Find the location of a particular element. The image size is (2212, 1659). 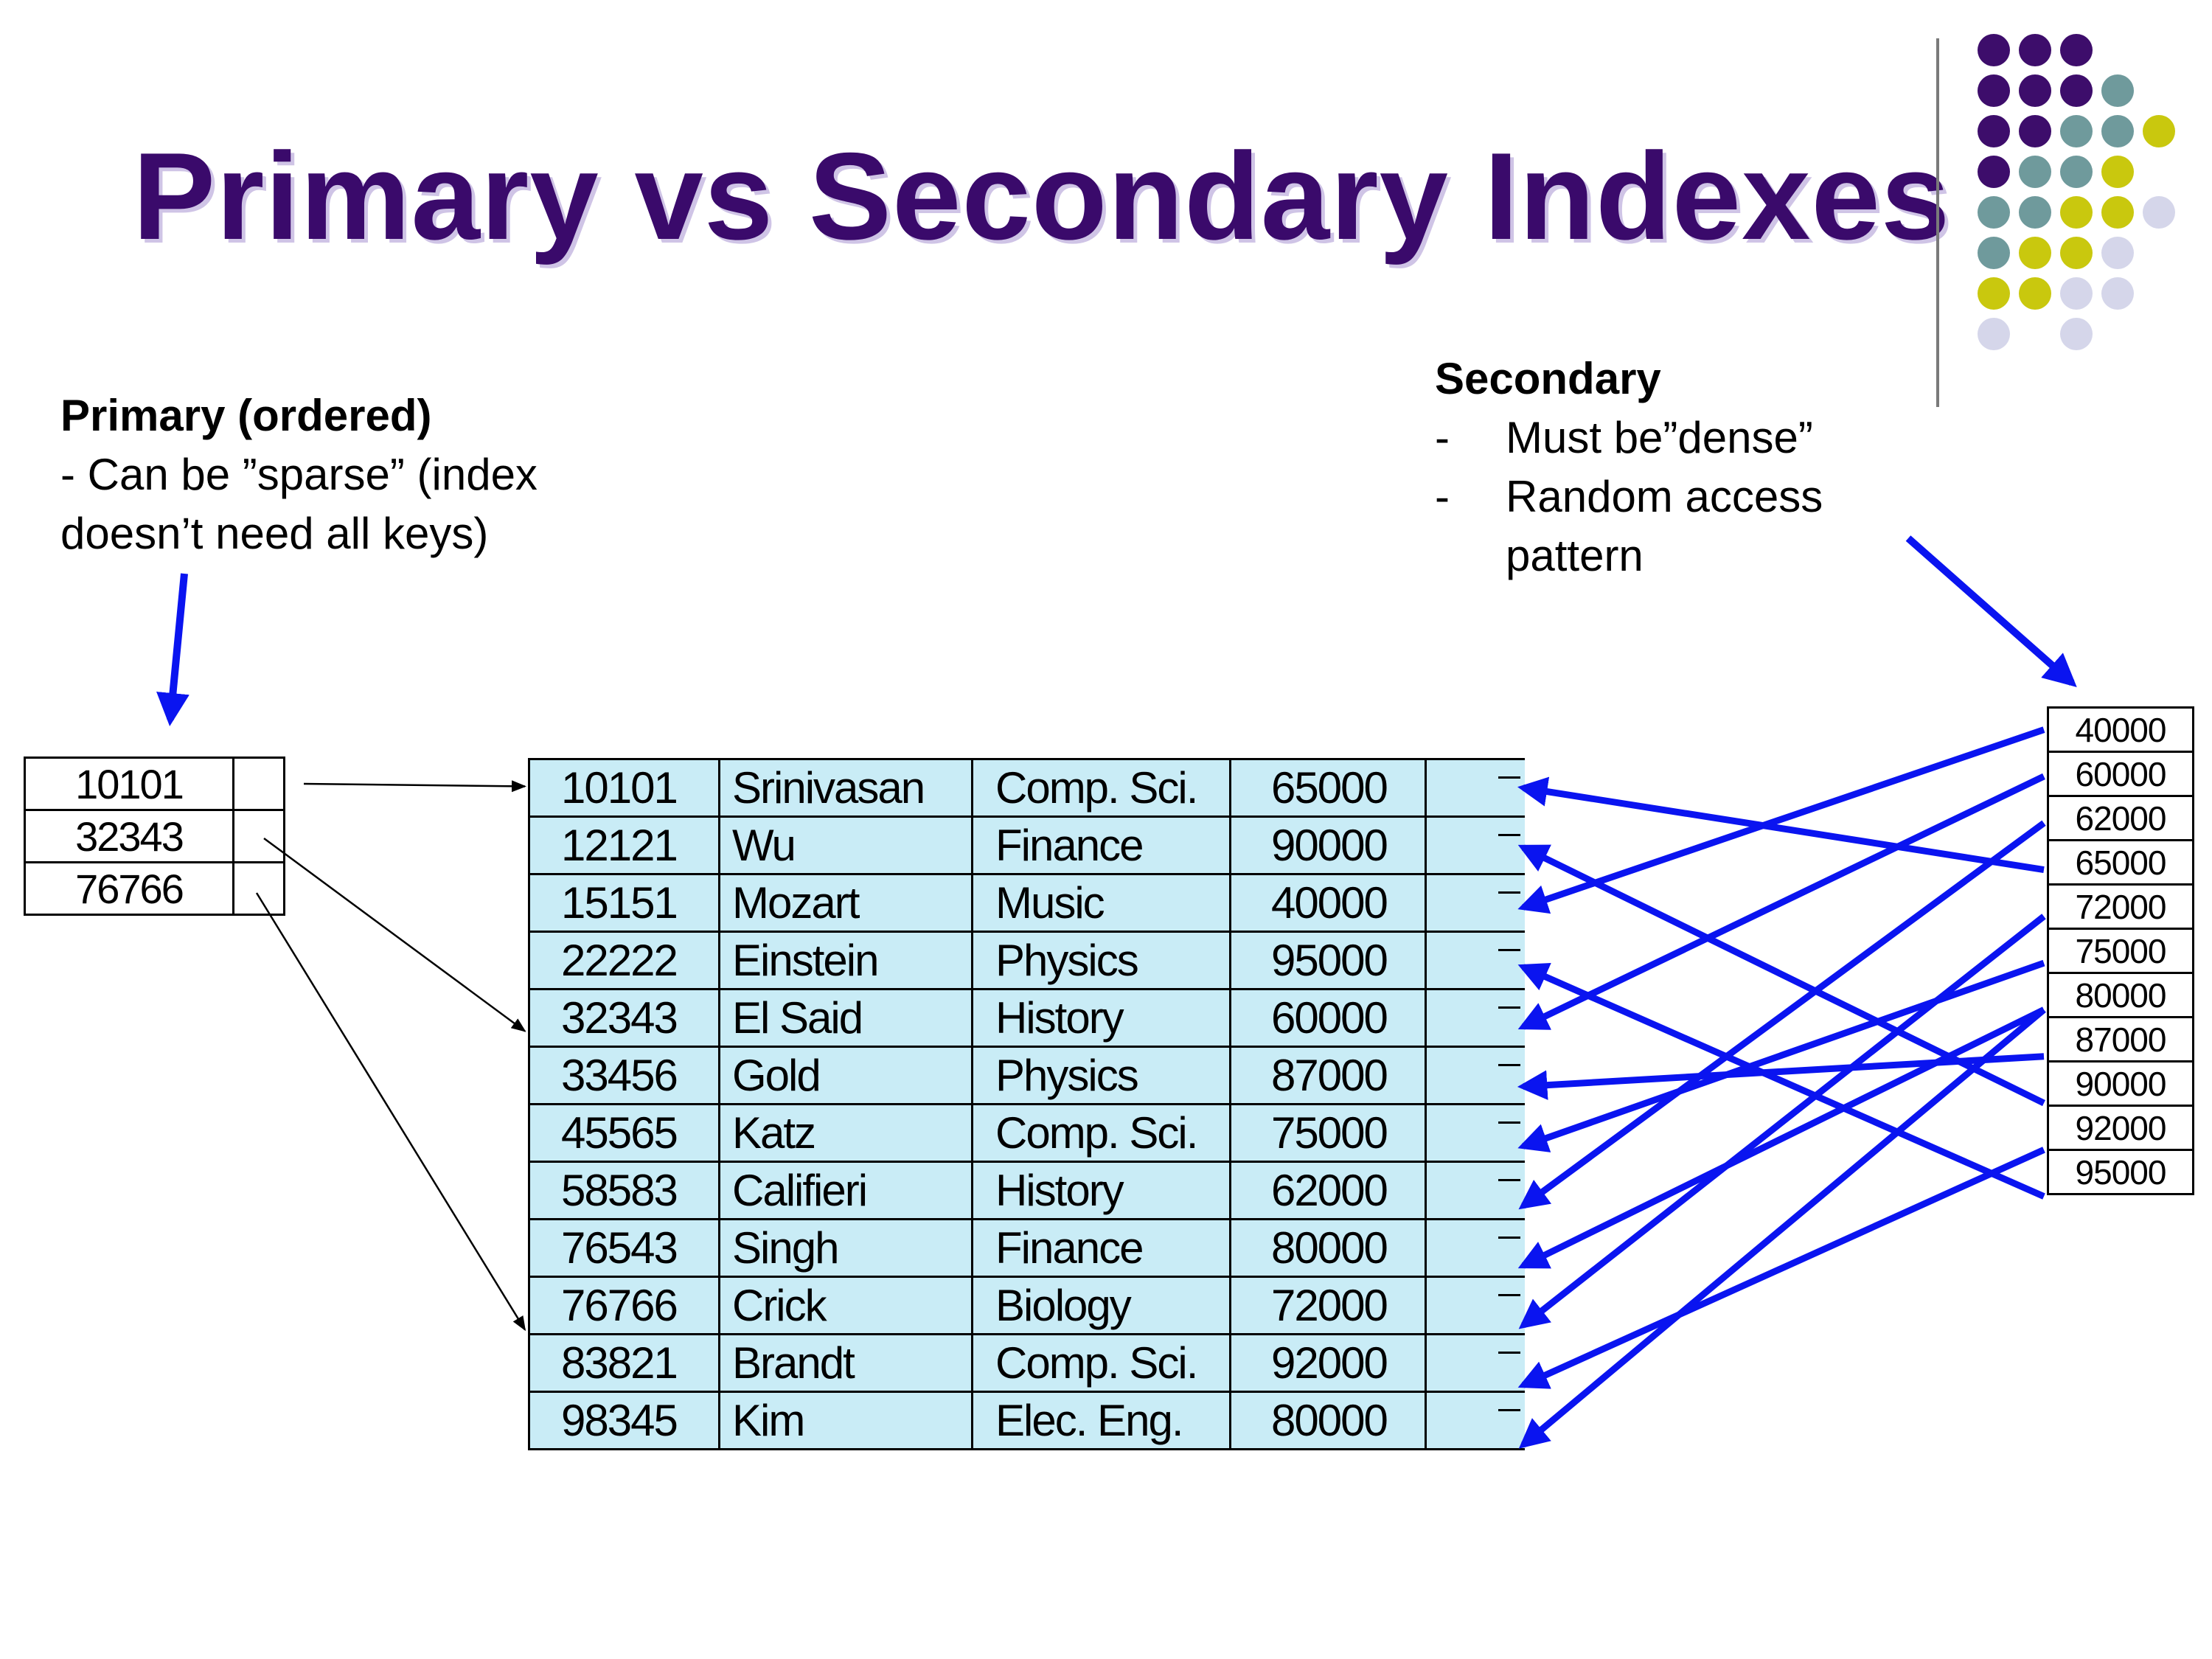

record-name: Kim is located at coordinates (845, 1420).